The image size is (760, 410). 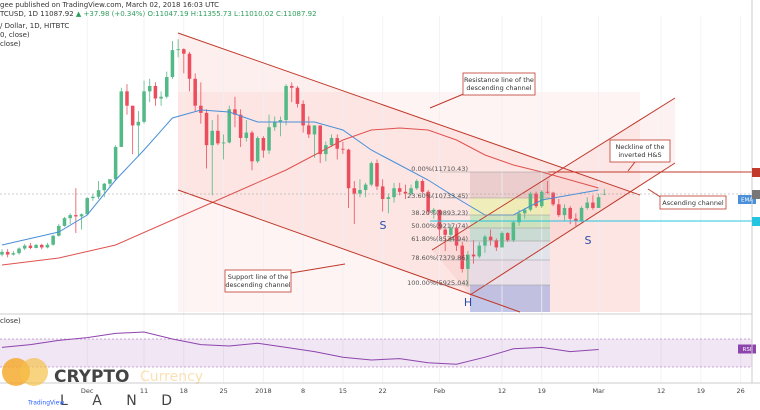 What do you see at coordinates (171, 377) in the screenshot?
I see `logo-faint: Currency` at bounding box center [171, 377].